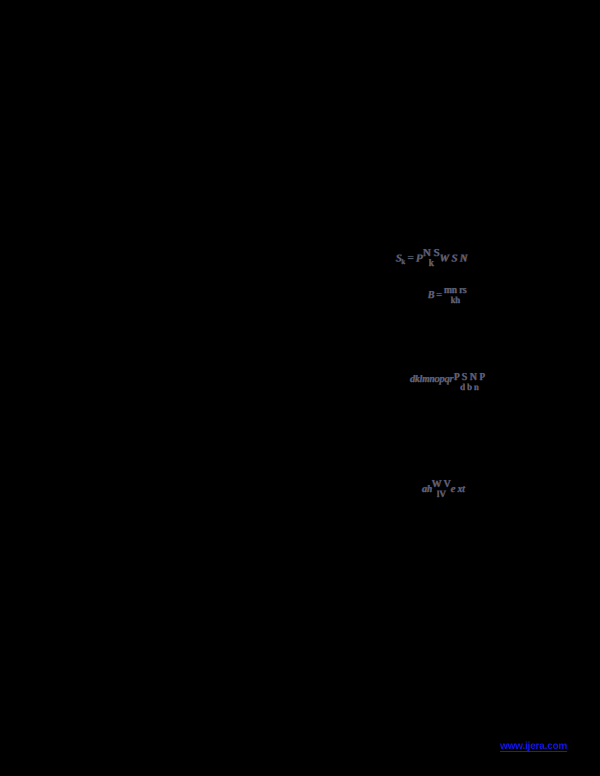 This screenshot has width=600, height=776. What do you see at coordinates (399, 258) in the screenshot?
I see `equation-1-lead: S` at bounding box center [399, 258].